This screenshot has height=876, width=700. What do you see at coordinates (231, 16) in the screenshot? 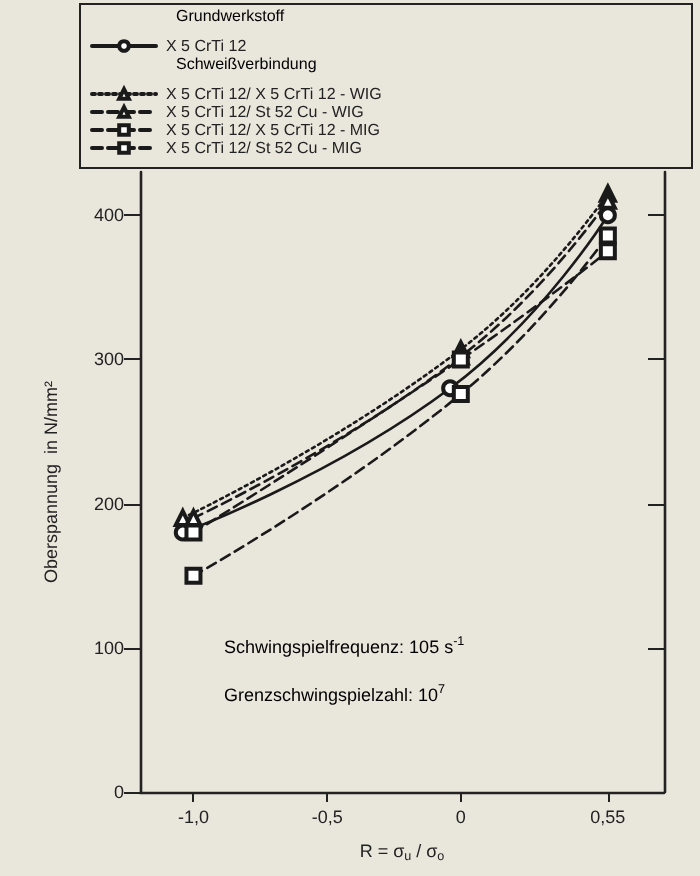
I see `text: Grundwerkstoff` at bounding box center [231, 16].